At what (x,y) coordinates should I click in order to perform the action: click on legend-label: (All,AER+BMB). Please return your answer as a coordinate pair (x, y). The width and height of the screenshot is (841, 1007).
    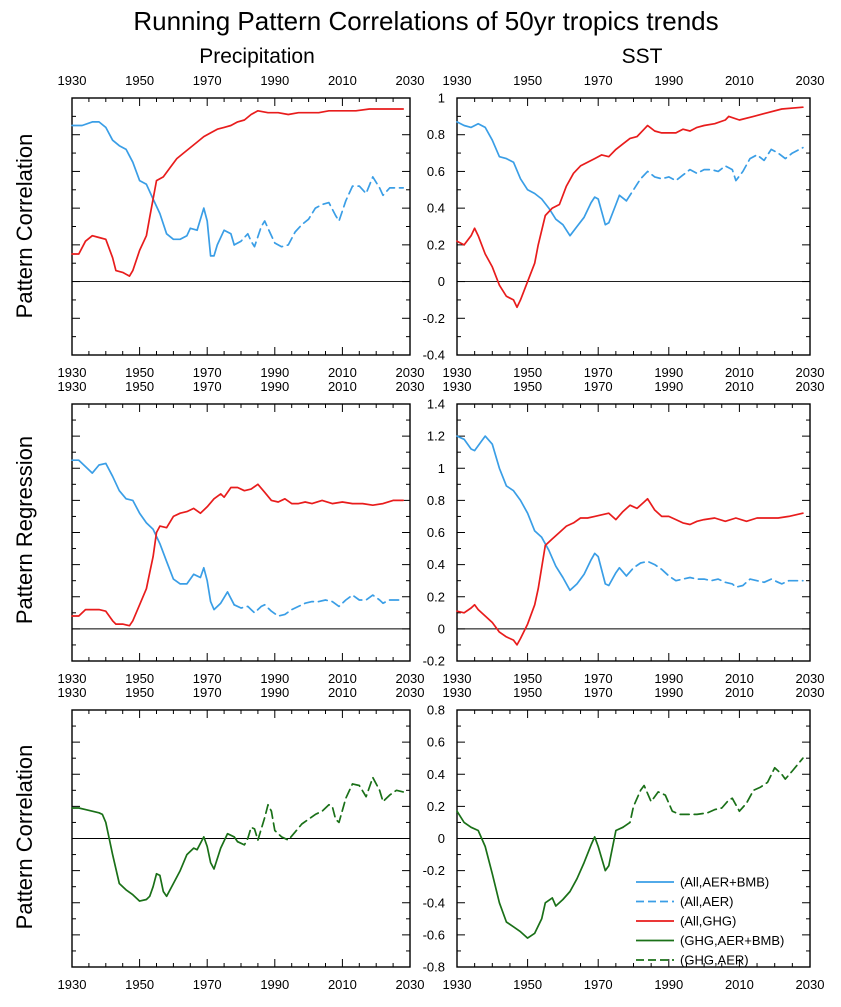
    Looking at the image, I should click on (724, 882).